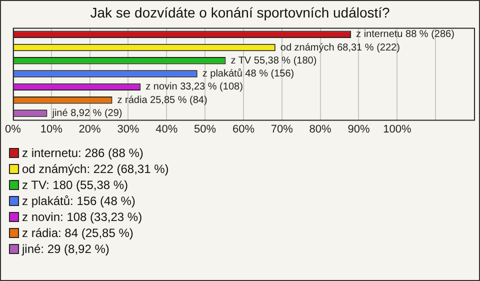 The width and height of the screenshot is (480, 281). Describe the element at coordinates (162, 100) in the screenshot. I see `data-label: z rádia 25,85 % (84)` at that location.